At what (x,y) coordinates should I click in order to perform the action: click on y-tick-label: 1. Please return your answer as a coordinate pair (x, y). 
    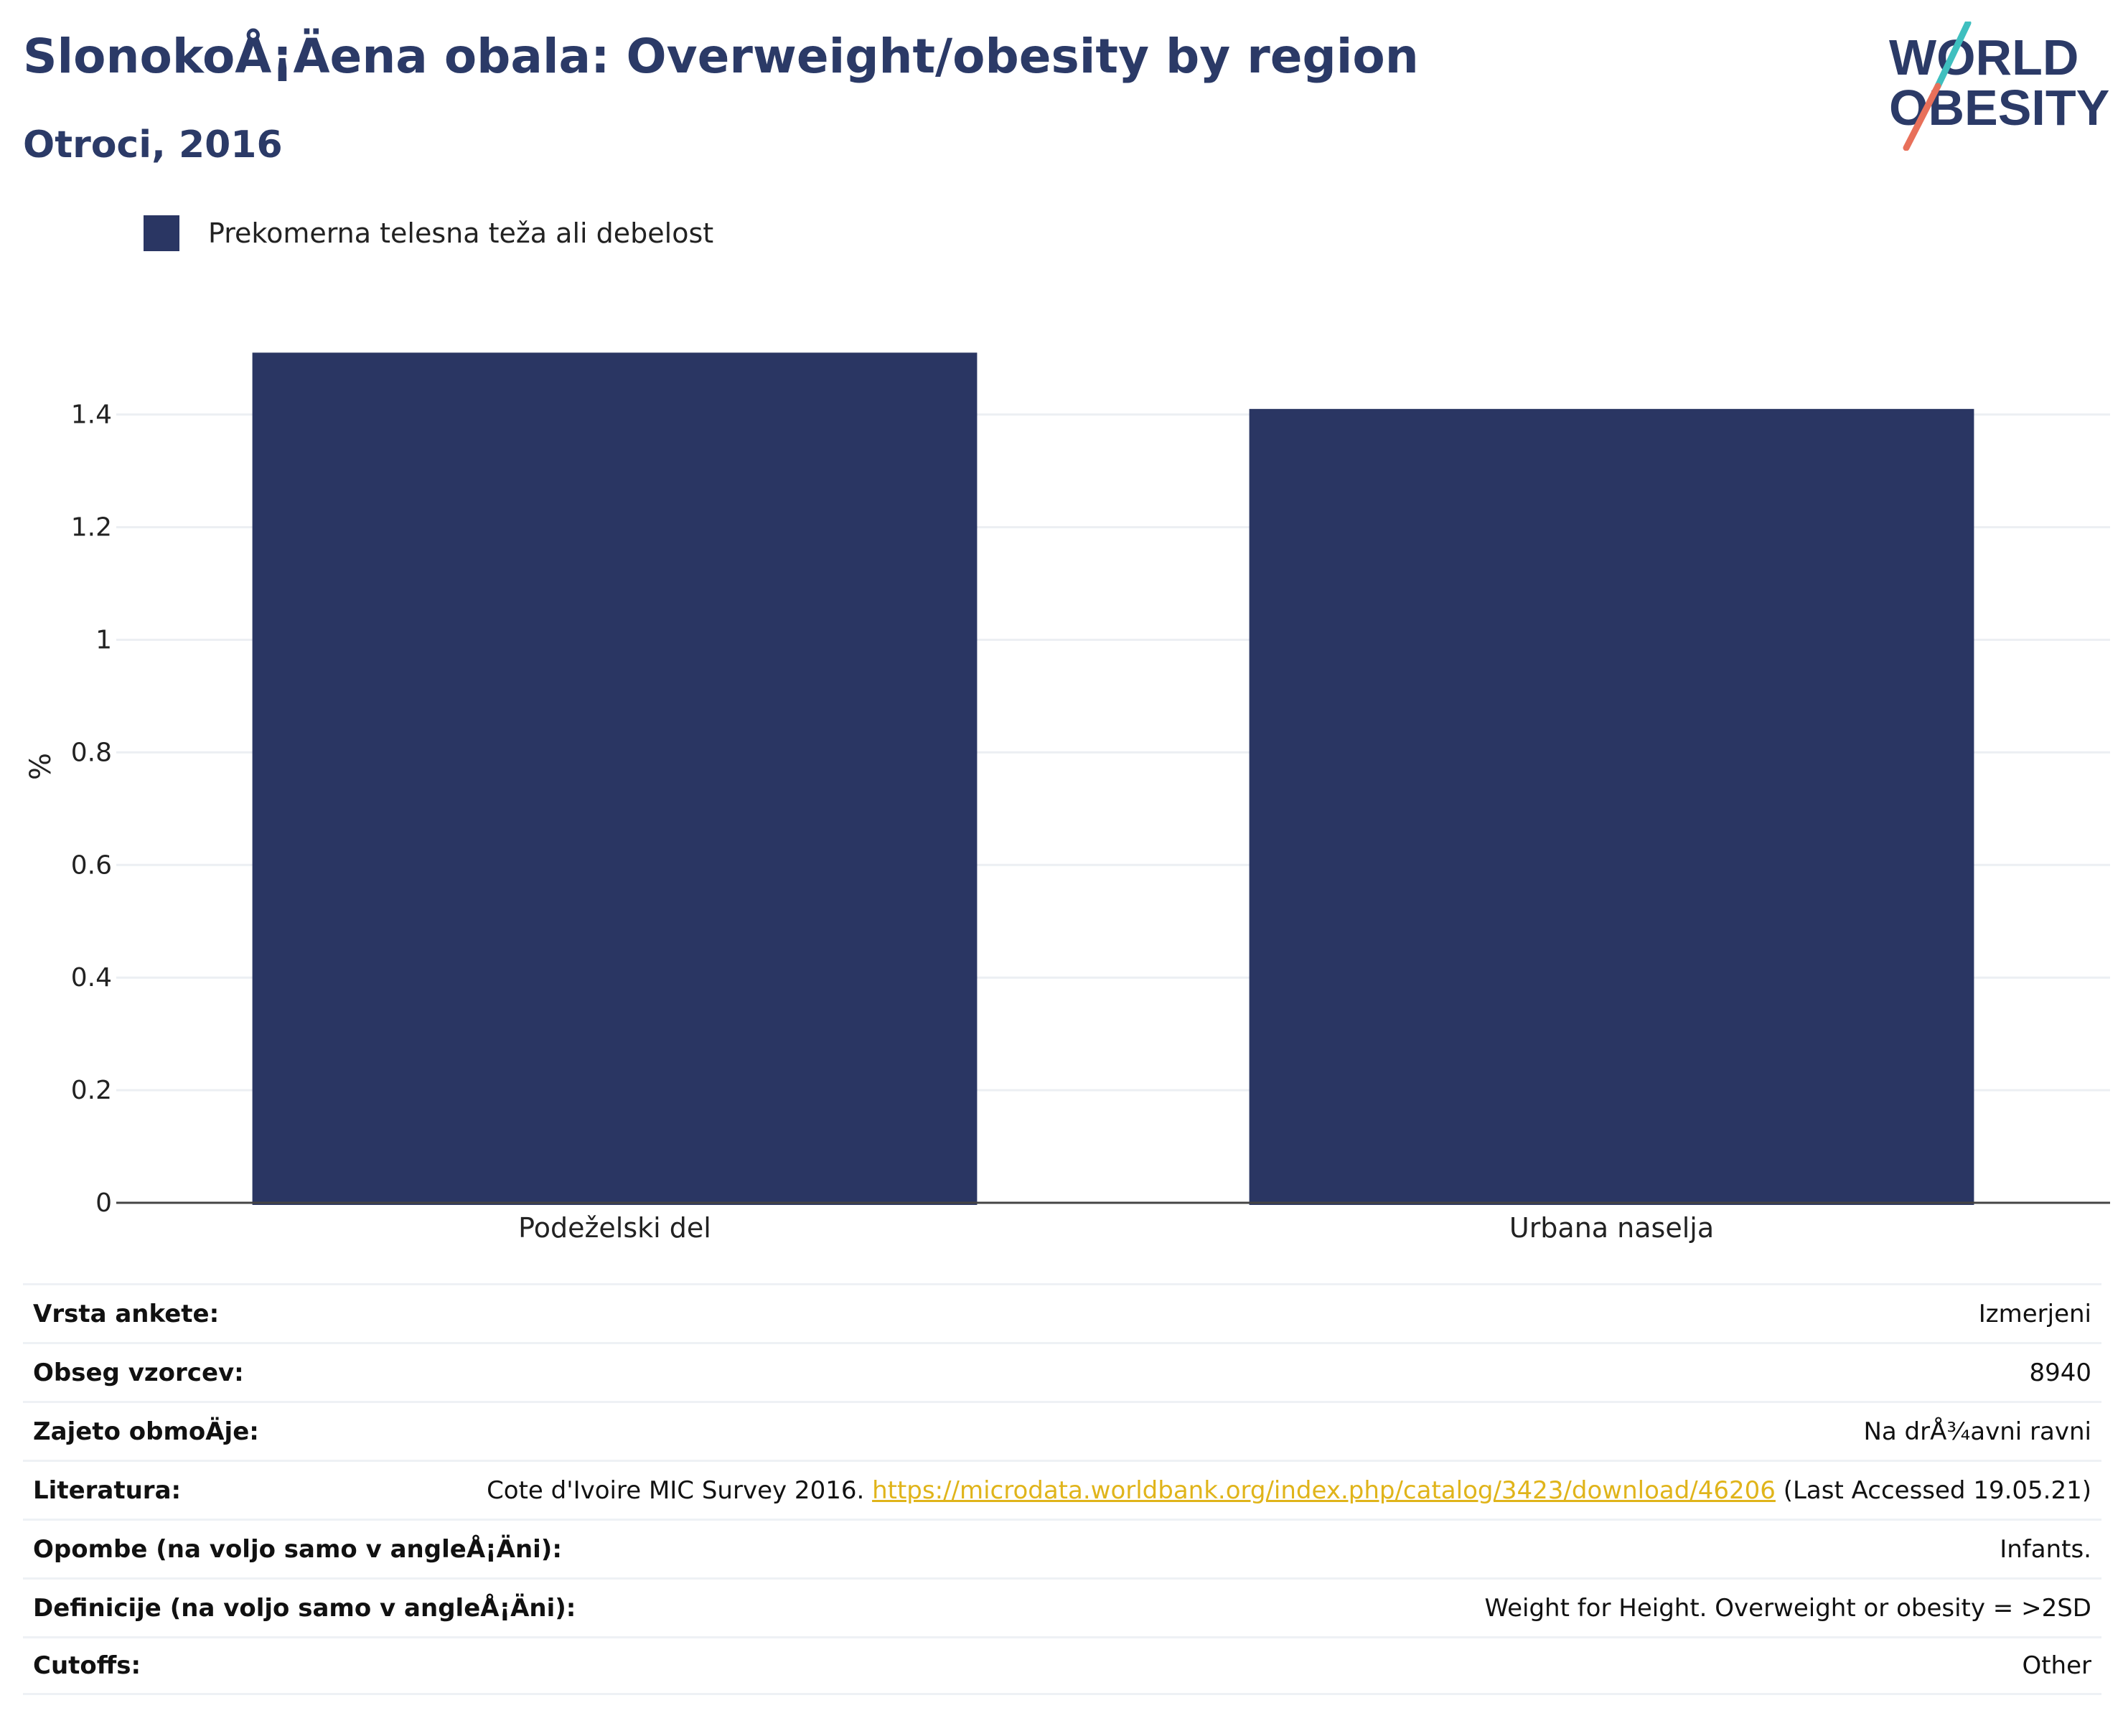
    Looking at the image, I should click on (103, 639).